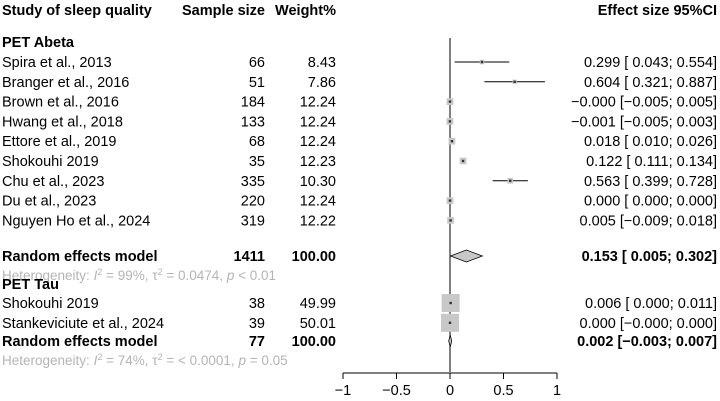 The width and height of the screenshot is (720, 401). I want to click on point-estimate-g0-row3, so click(450, 121).